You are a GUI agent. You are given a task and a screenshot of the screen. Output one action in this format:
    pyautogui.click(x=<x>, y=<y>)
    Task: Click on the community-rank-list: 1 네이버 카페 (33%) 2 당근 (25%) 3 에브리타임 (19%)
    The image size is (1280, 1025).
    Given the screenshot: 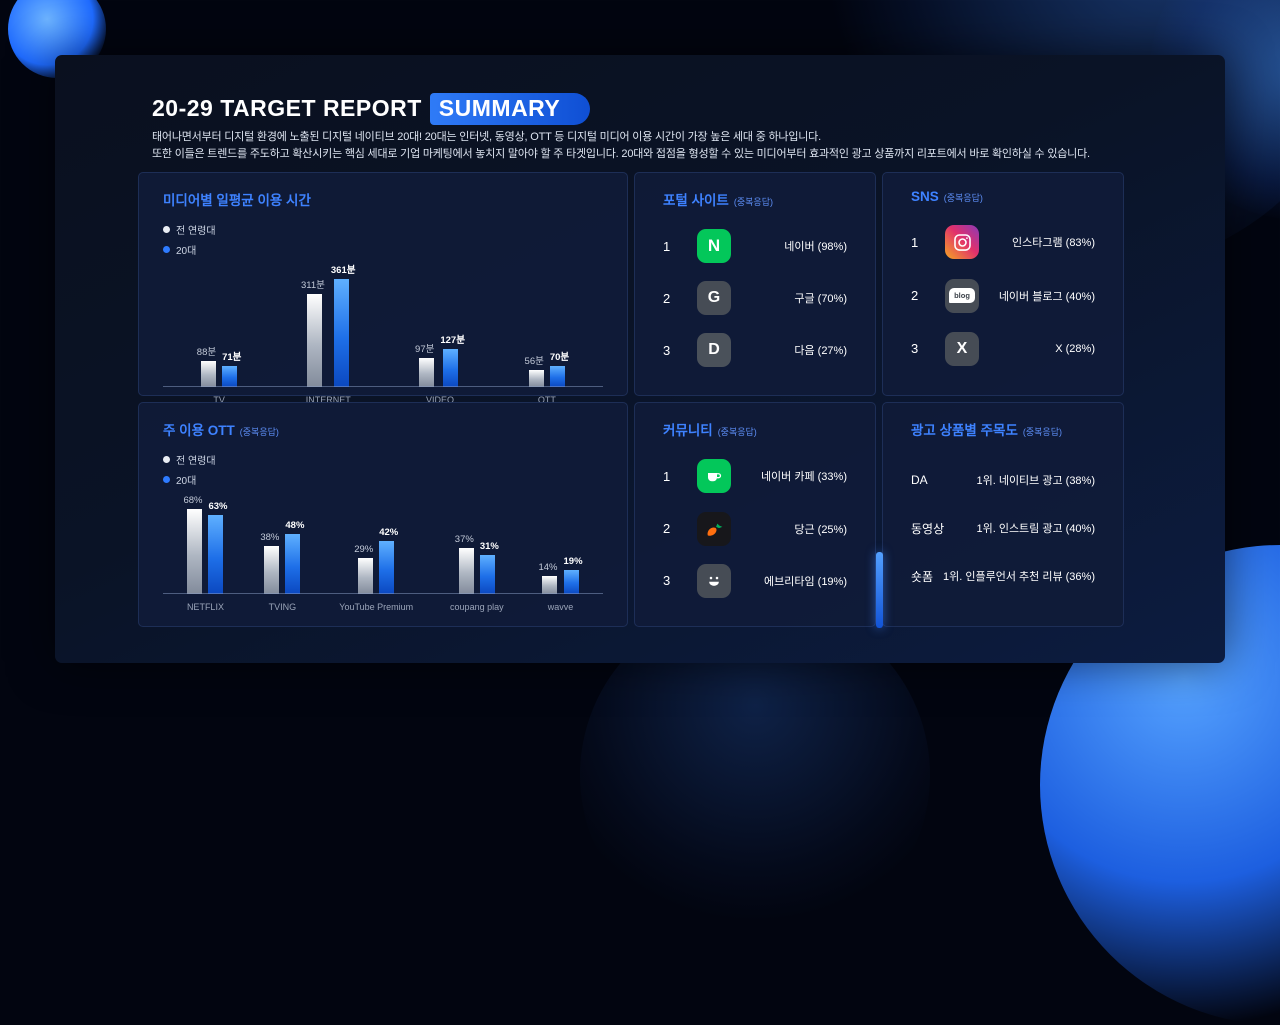 What is the action you would take?
    pyautogui.click(x=755, y=528)
    